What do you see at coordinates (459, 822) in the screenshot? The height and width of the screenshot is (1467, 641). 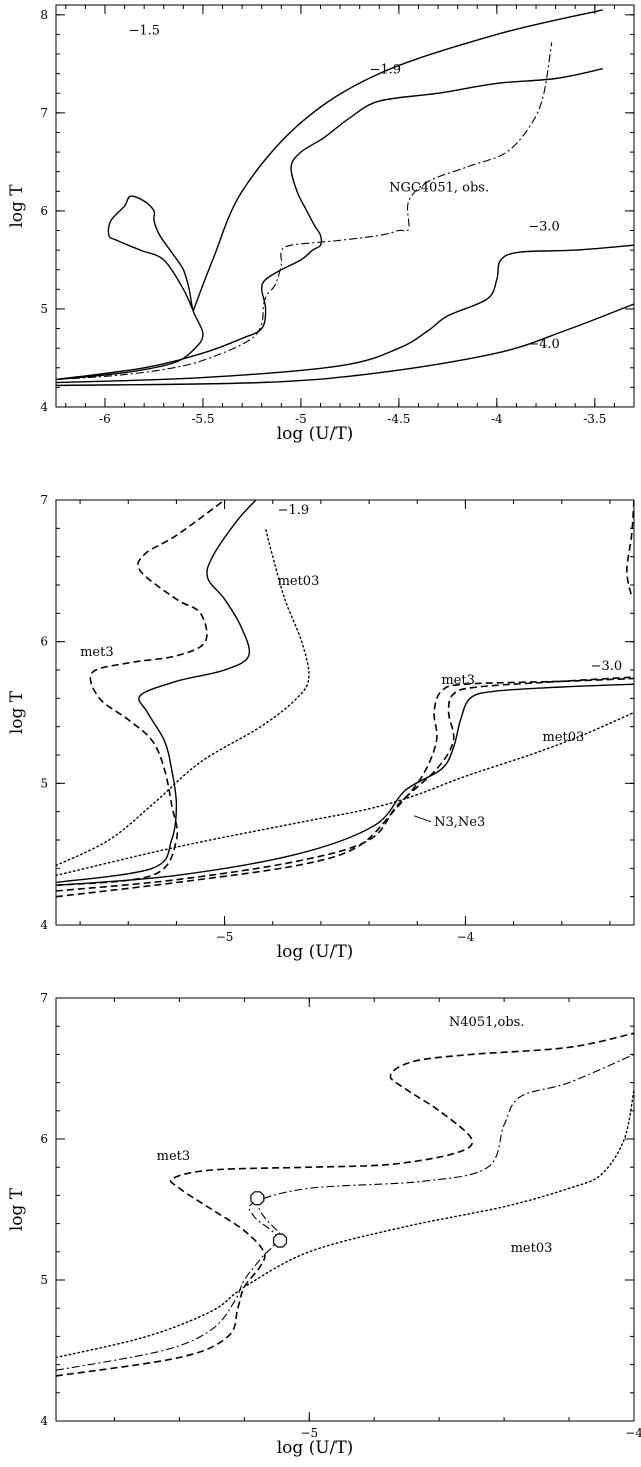 I see `curve-annotation: N3,Ne3` at bounding box center [459, 822].